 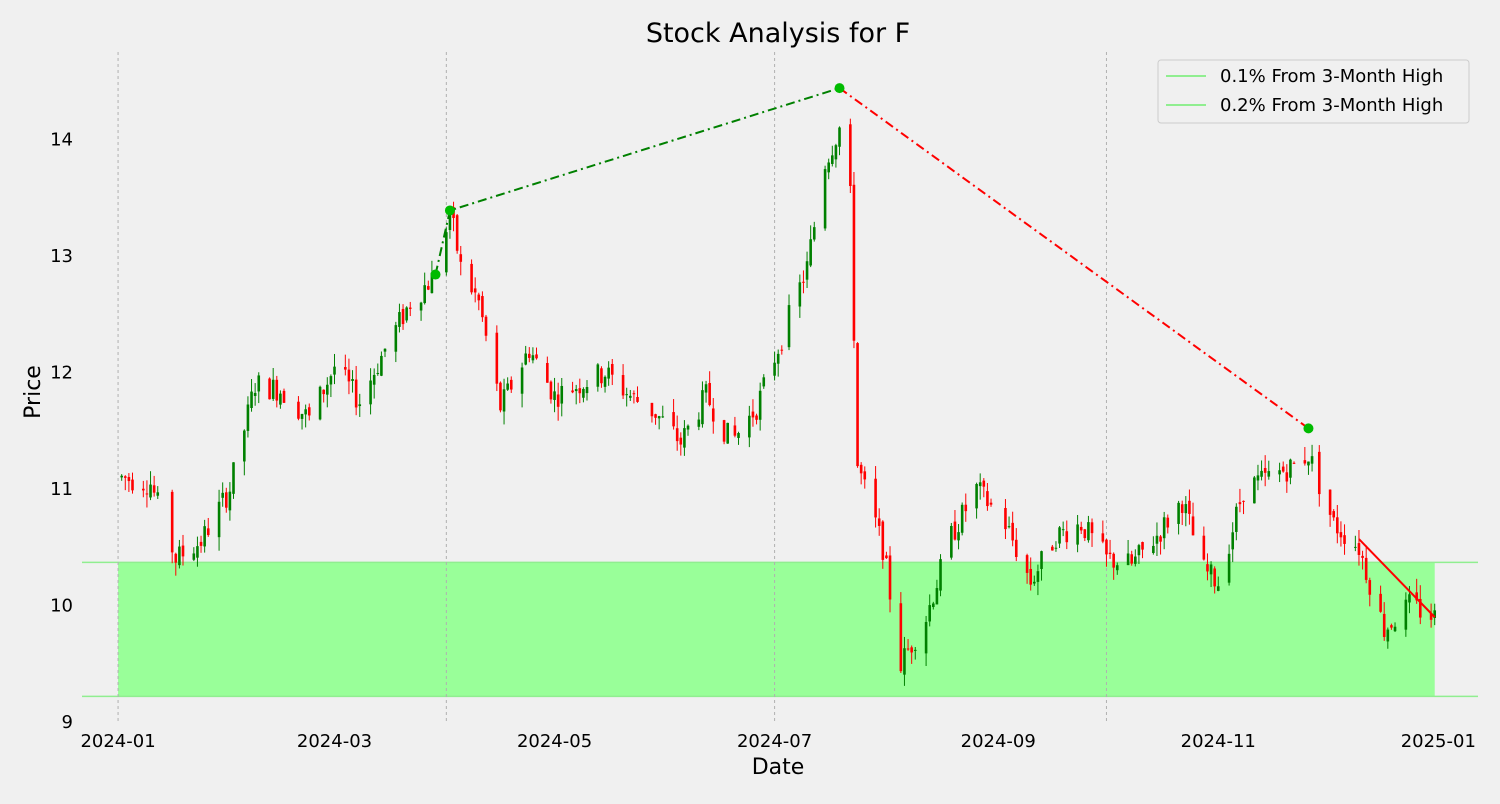 I want to click on x-tick-label: 2024-11, so click(x=1218, y=741).